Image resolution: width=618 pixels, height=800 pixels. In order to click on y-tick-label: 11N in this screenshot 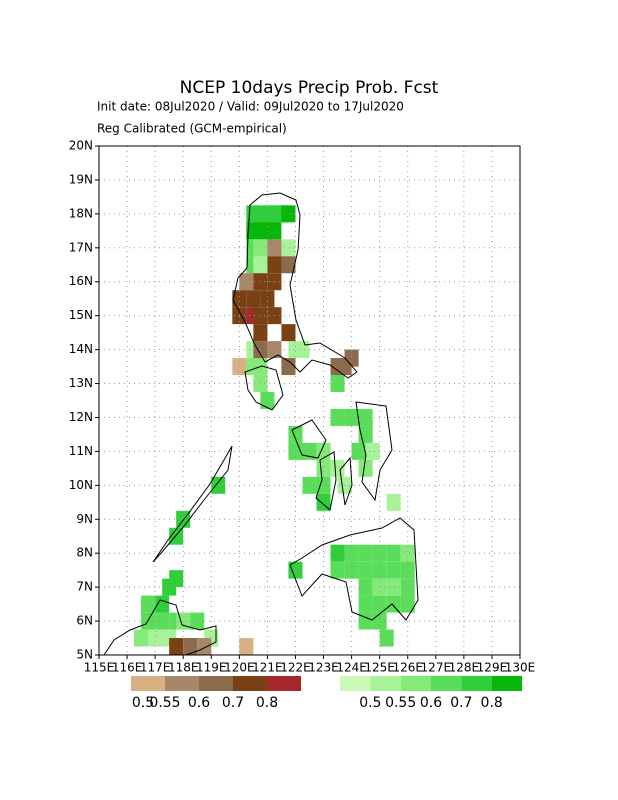, I will do `click(81, 451)`.